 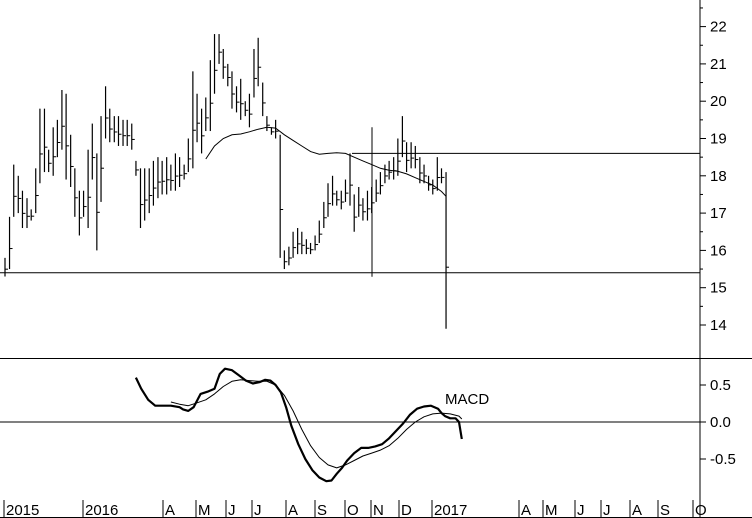 I want to click on moving-average-line, so click(x=326, y=161).